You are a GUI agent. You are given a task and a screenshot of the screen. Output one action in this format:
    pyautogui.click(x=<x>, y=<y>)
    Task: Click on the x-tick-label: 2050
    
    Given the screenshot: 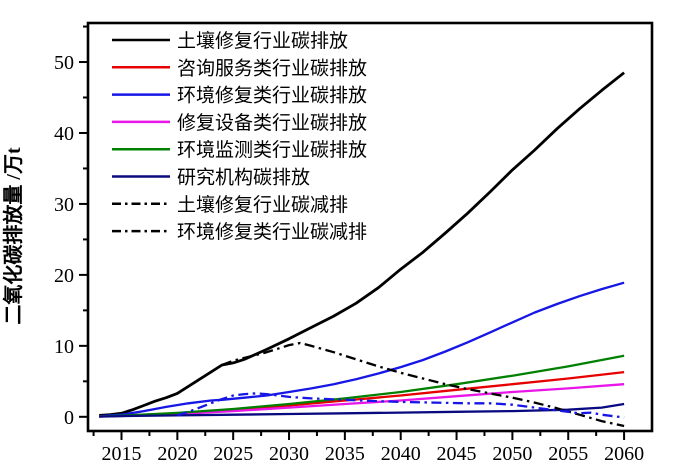 What is the action you would take?
    pyautogui.click(x=512, y=454)
    